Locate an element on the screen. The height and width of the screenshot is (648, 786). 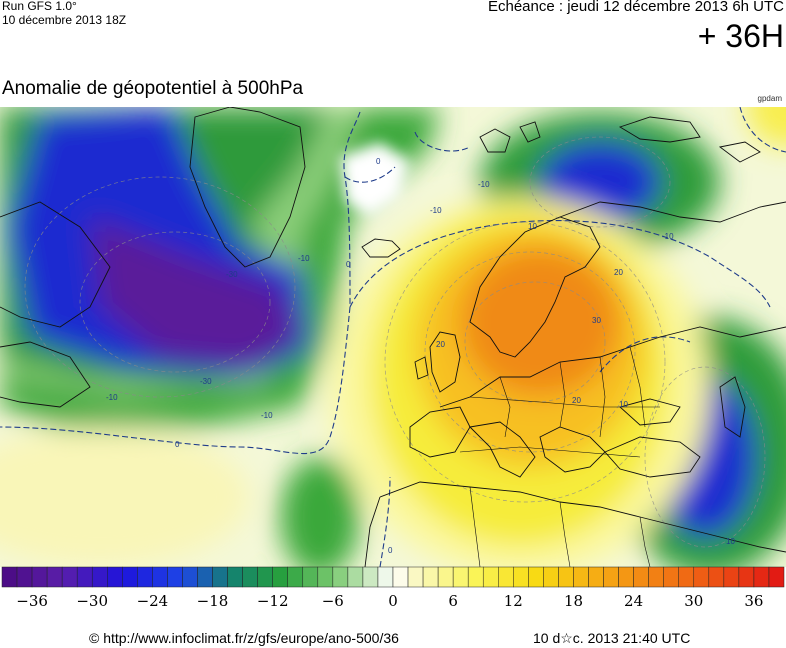
color-scale-tick-label: 0 is located at coordinates (393, 601).